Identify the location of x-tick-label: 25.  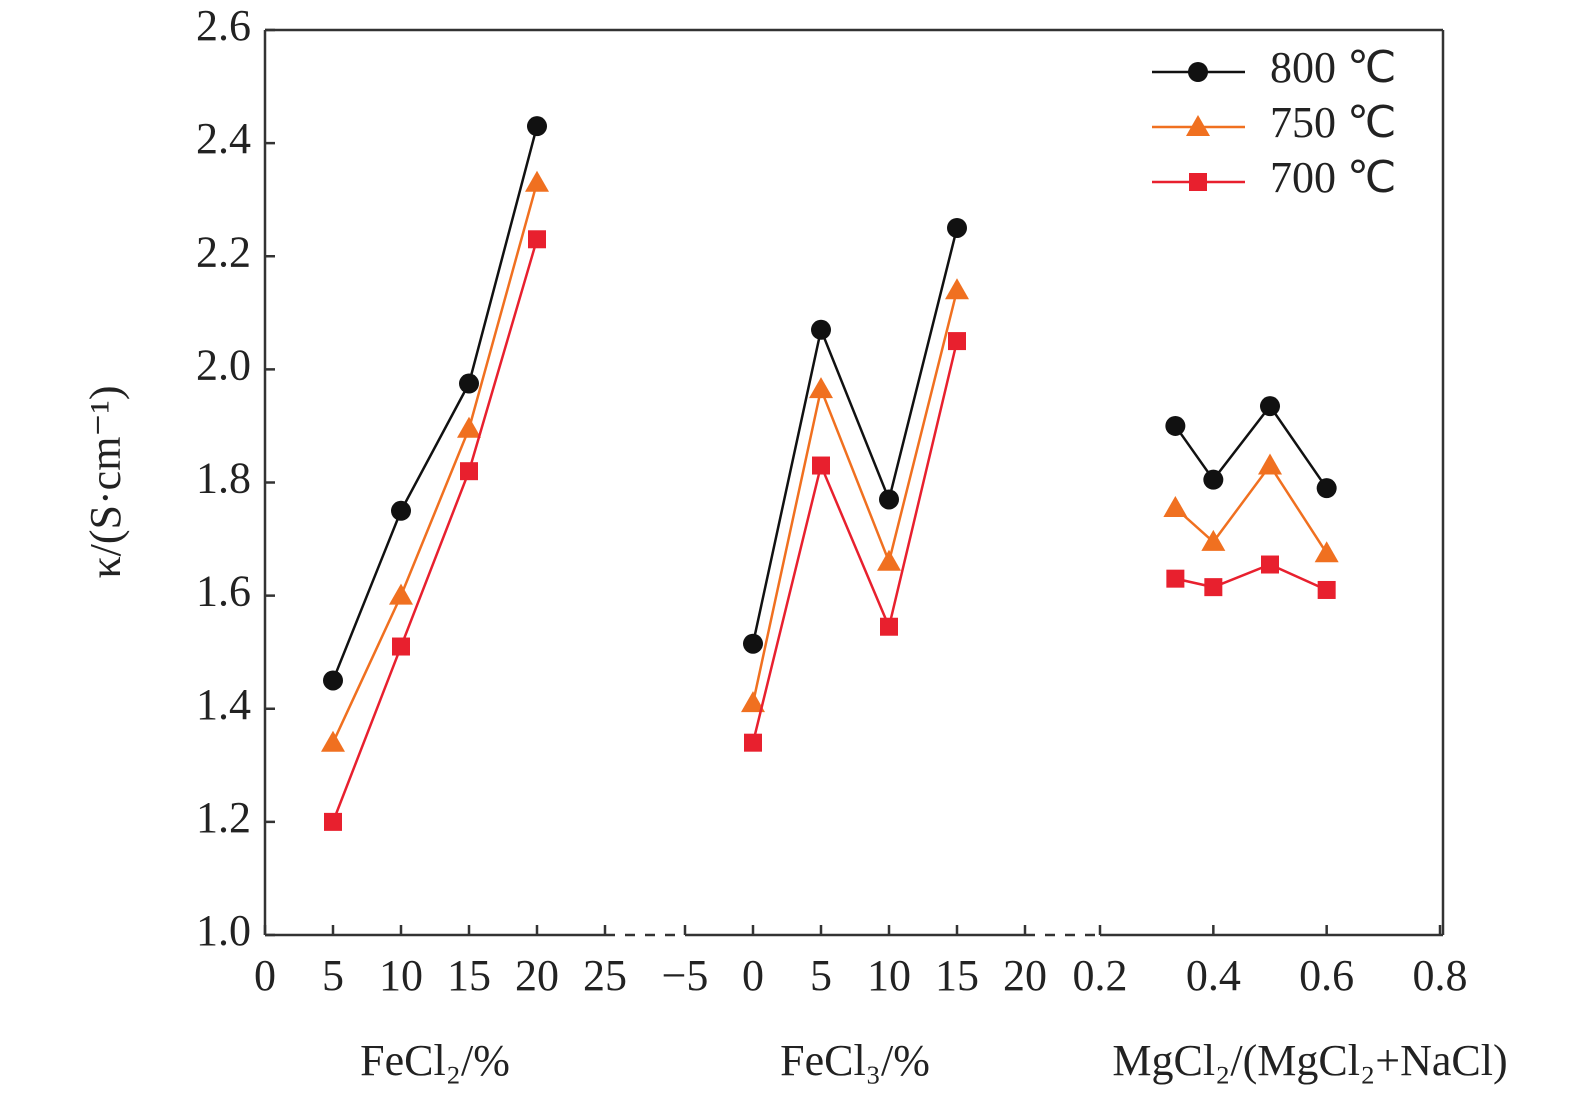
(605, 975).